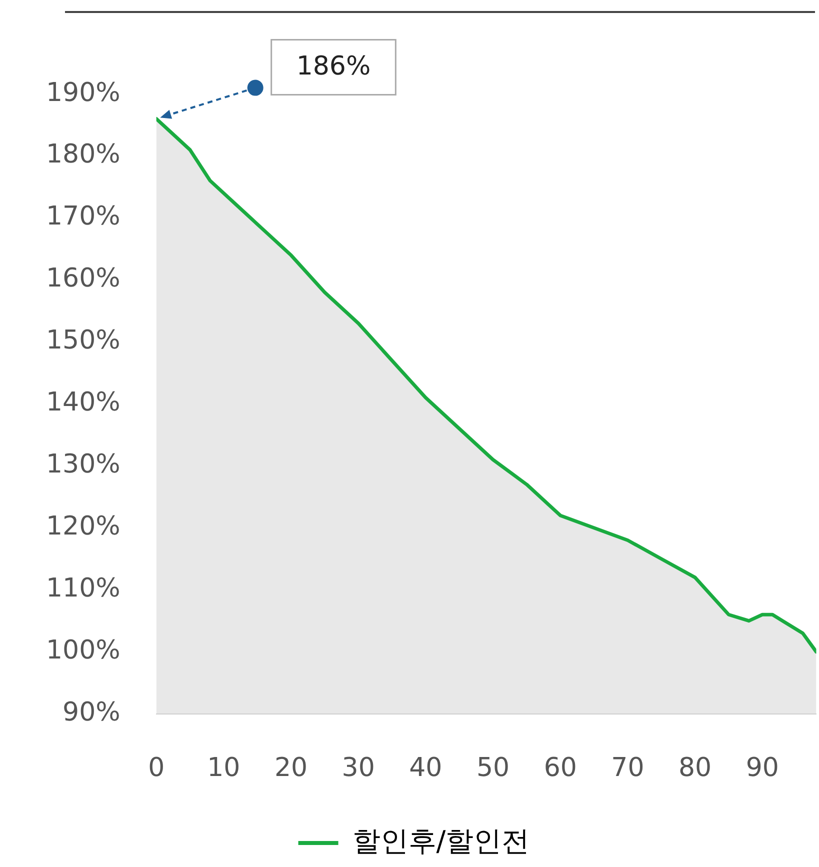  I want to click on x-tick-label: 90, so click(762, 768).